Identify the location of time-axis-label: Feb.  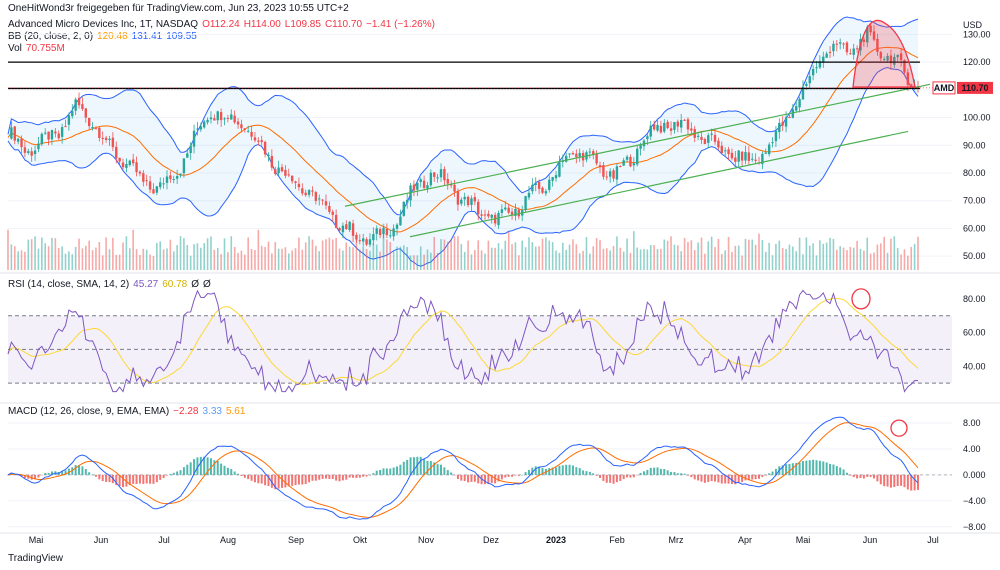
(617, 540).